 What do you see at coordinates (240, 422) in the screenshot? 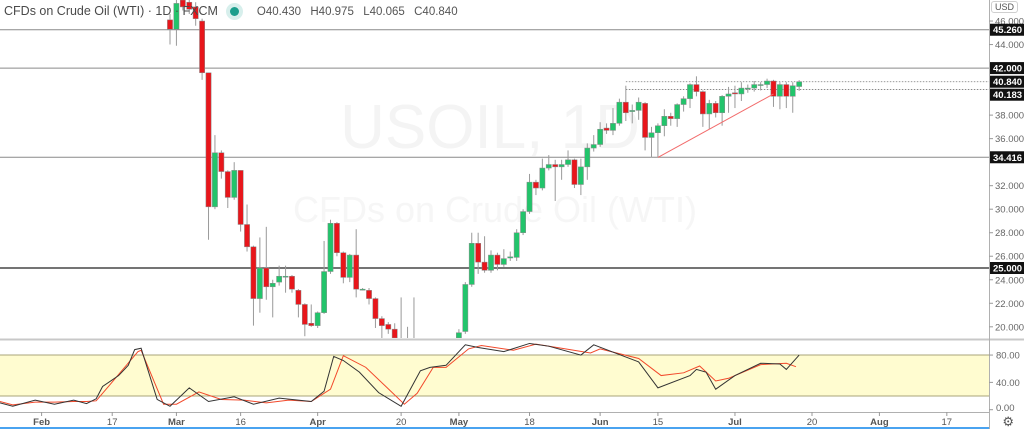
I see `time-tick-label: 16` at bounding box center [240, 422].